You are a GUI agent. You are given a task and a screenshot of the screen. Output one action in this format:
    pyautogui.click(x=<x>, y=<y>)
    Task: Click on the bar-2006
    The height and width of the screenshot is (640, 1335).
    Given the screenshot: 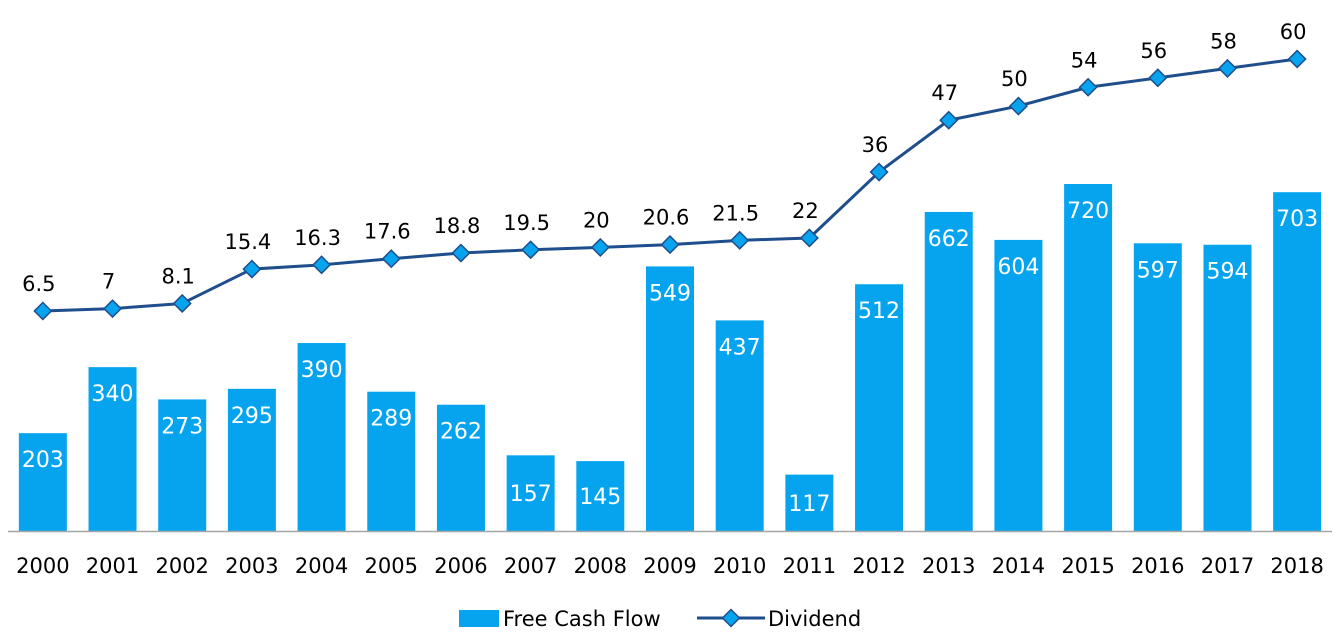 What is the action you would take?
    pyautogui.click(x=460, y=467)
    